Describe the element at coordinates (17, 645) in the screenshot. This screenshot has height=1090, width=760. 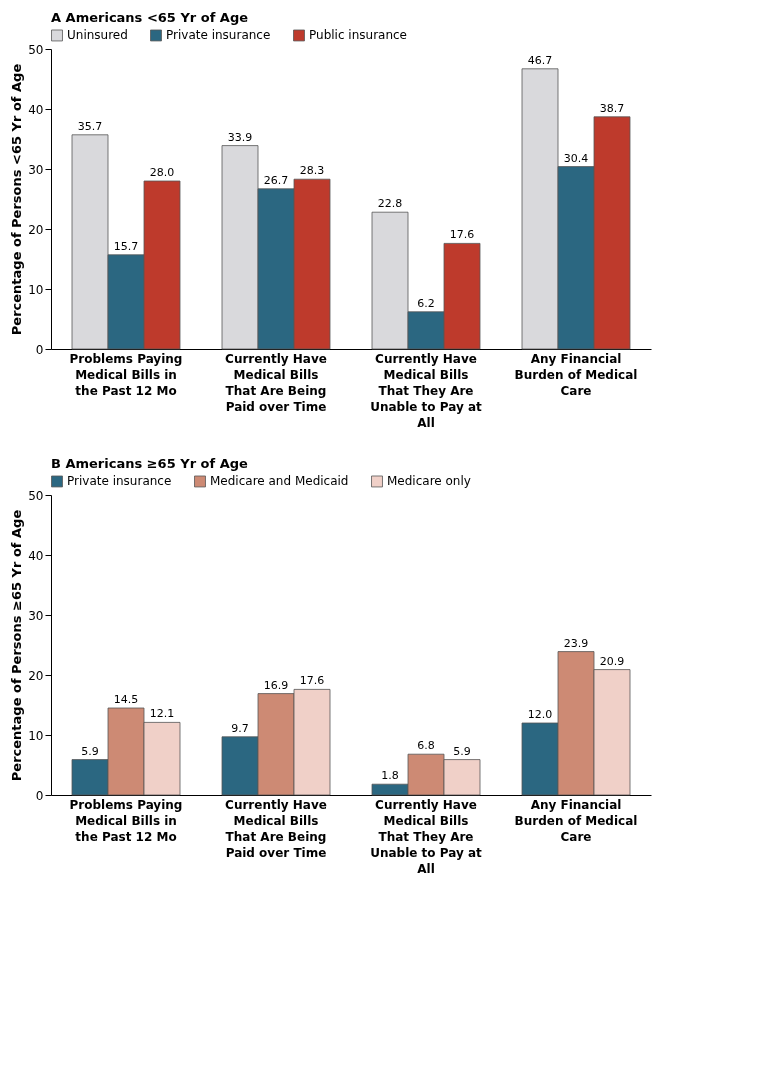
I see `y-axis-title: Percentage of Persons ≥65 Yr of Age` at that location.